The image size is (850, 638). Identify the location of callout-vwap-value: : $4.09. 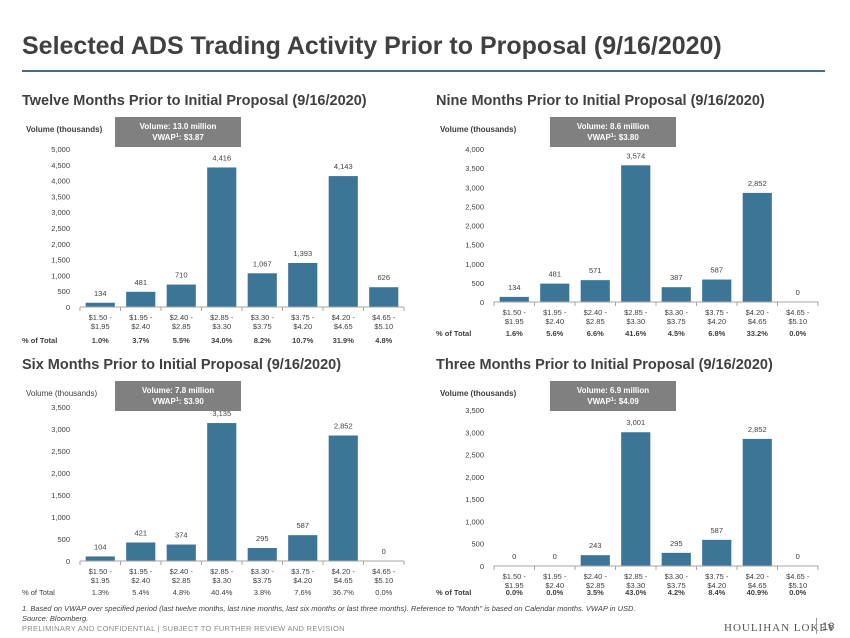
(626, 401).